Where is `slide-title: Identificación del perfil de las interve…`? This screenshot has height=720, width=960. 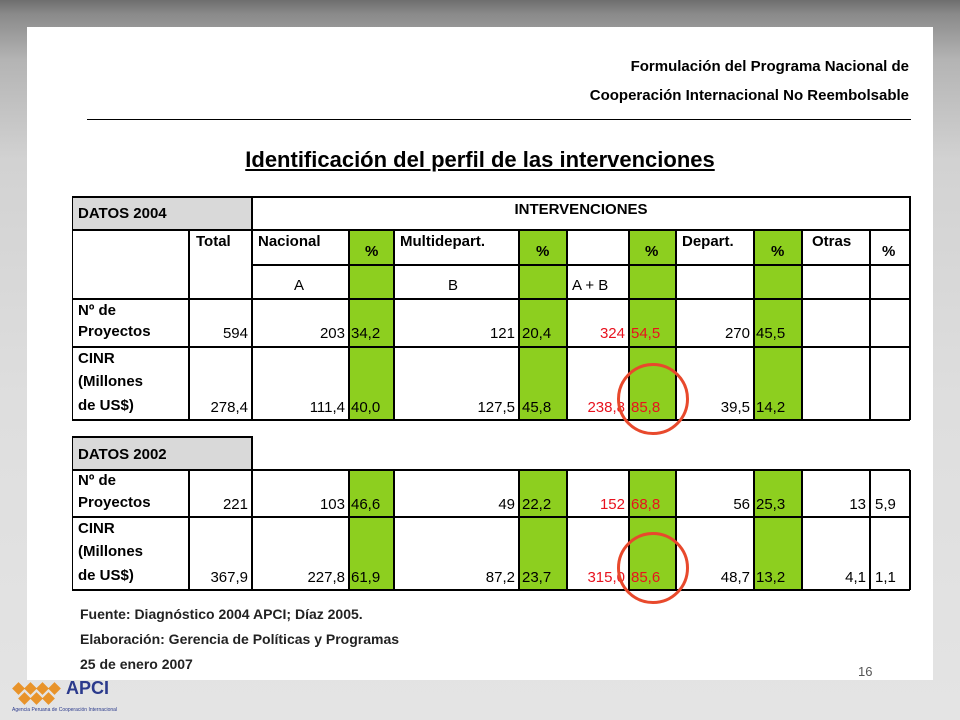
slide-title: Identificación del perfil de las interve… is located at coordinates (480, 159).